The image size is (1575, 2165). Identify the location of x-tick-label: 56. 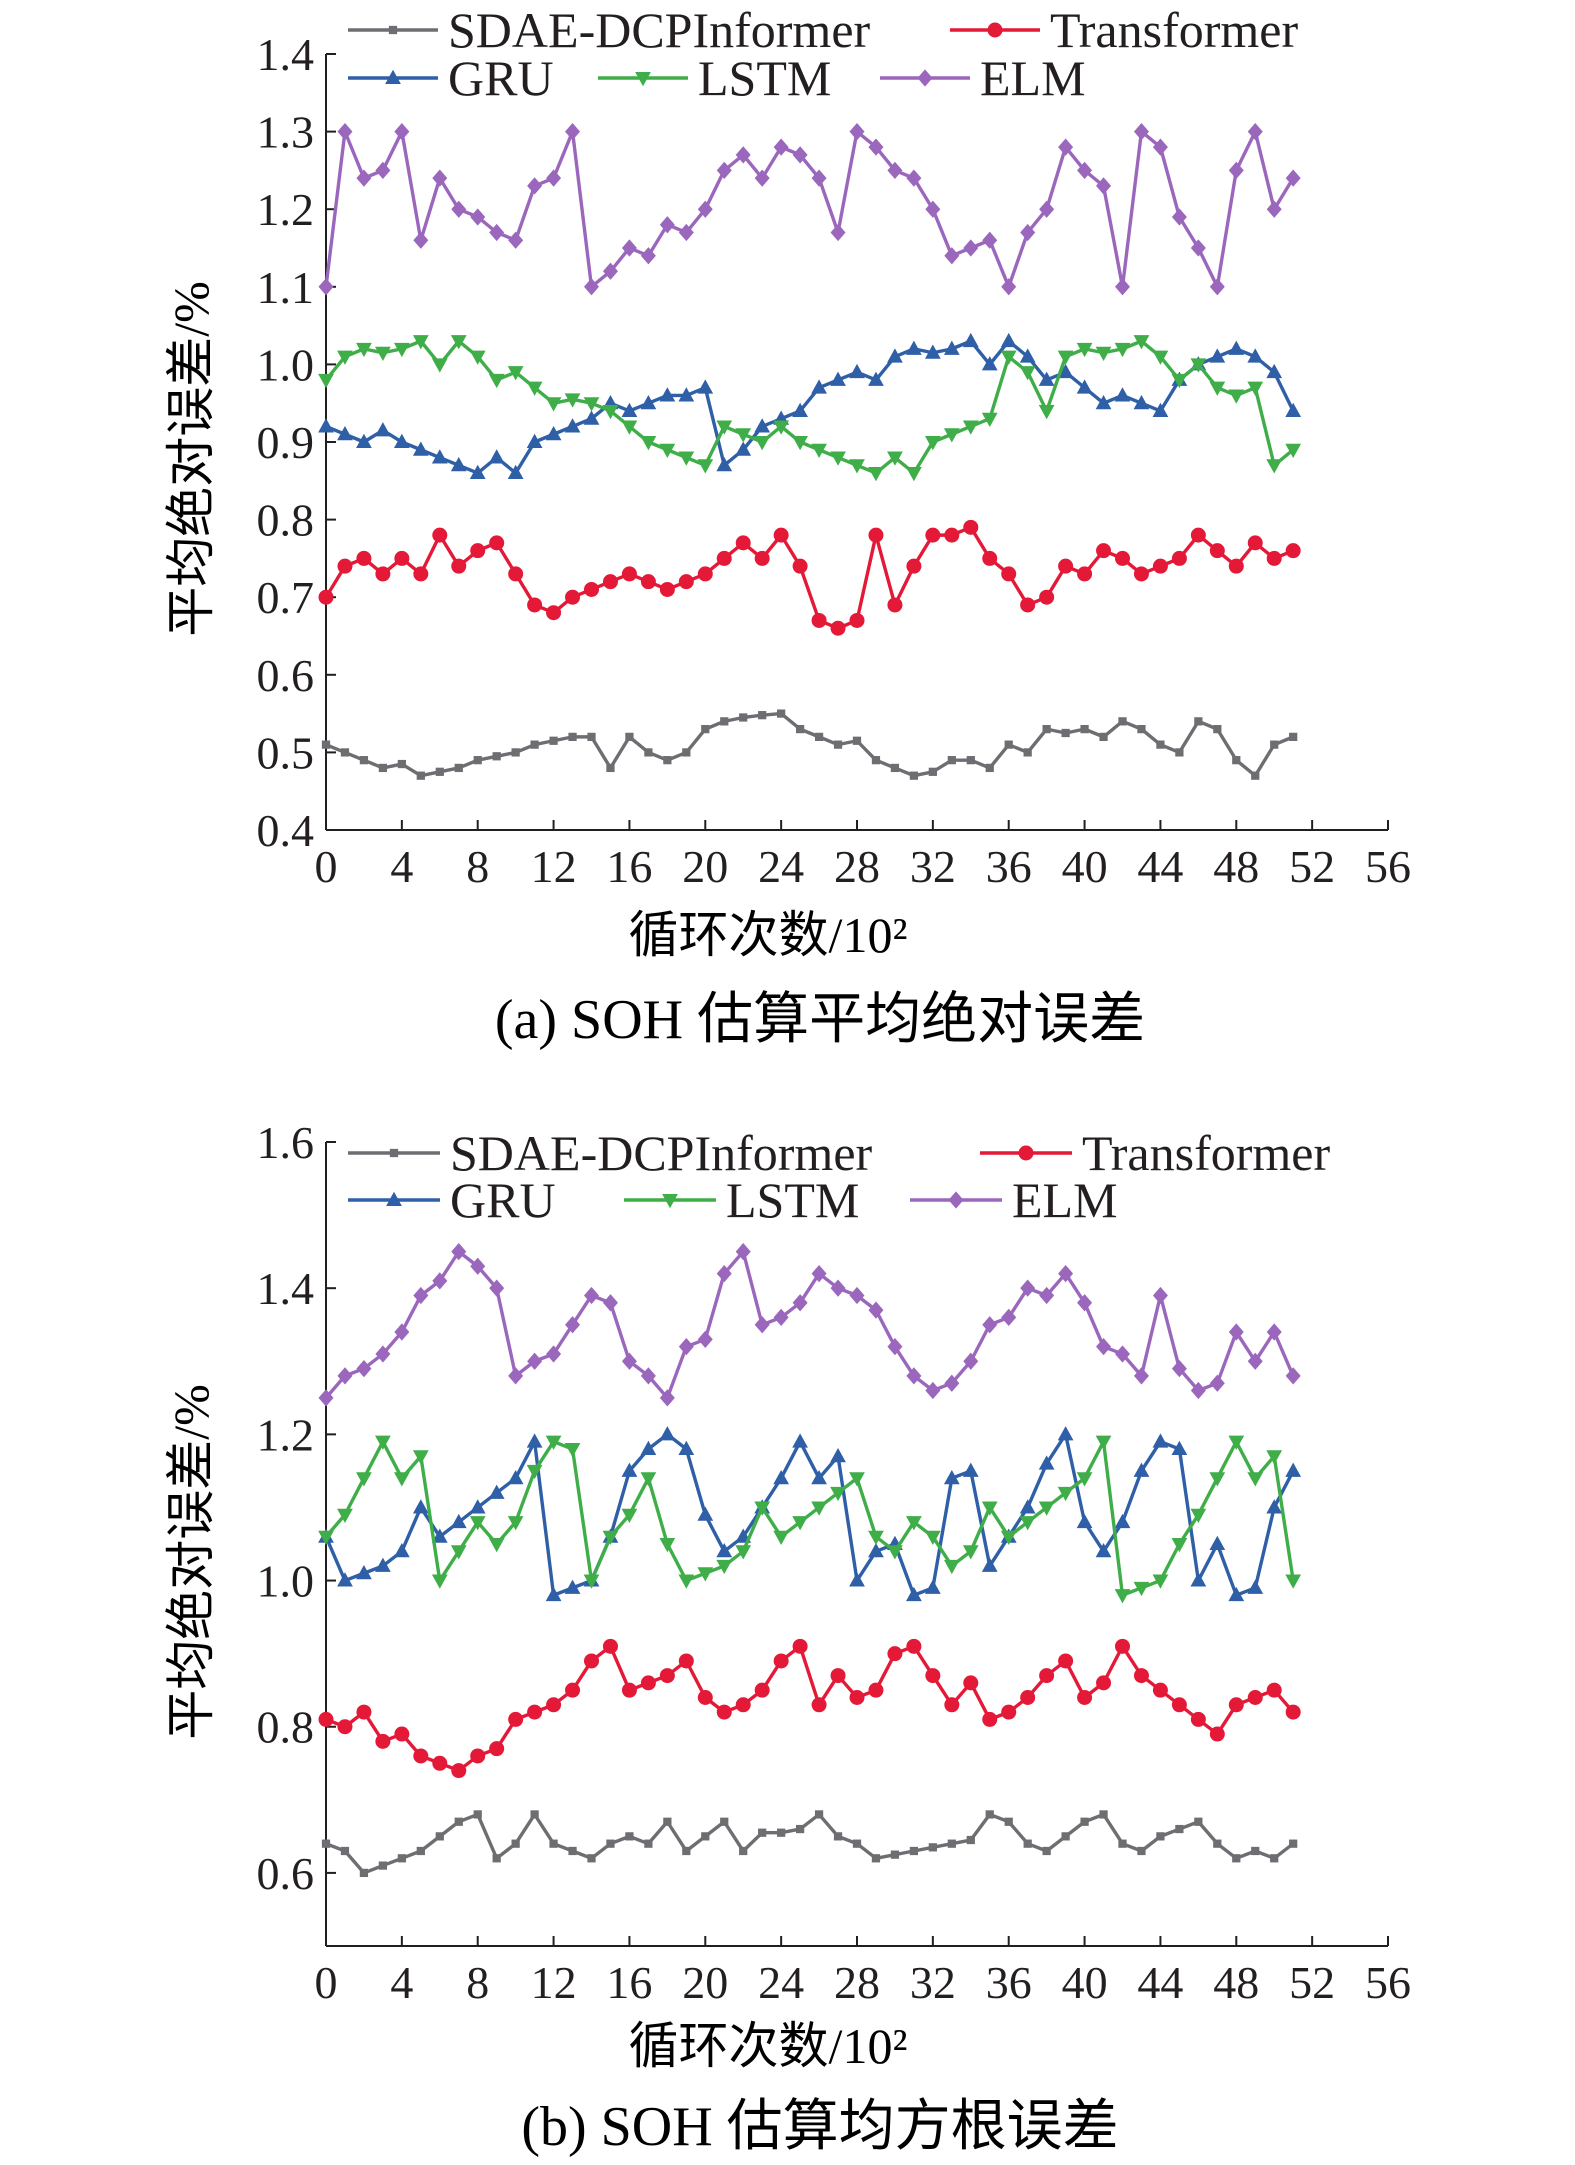
(1388, 866).